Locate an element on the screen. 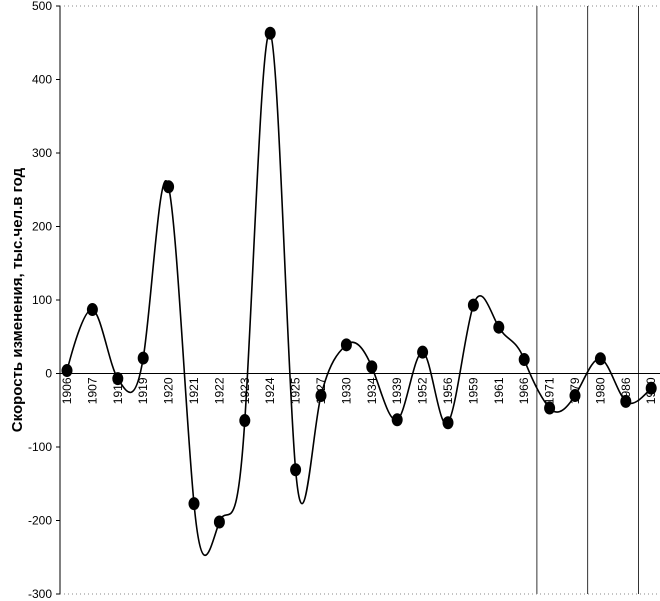  x-category-label: 1966 is located at coordinates (524, 390).